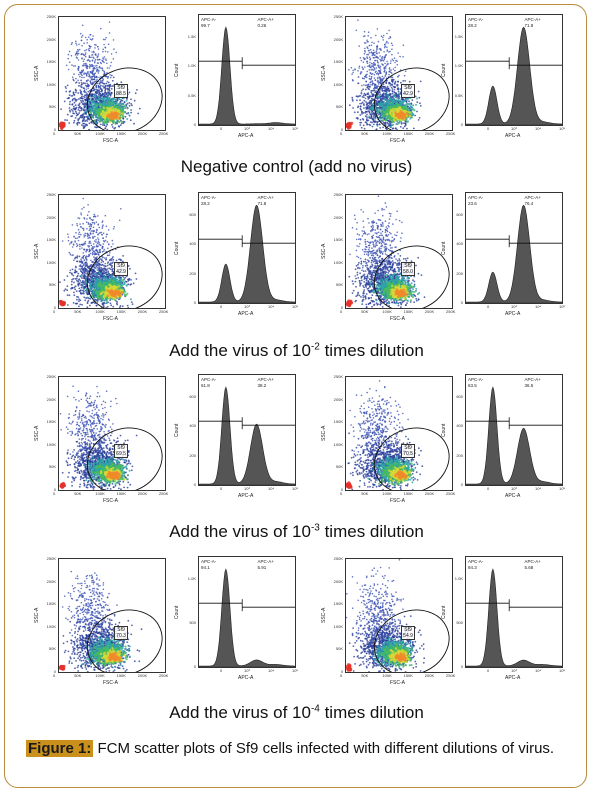 The width and height of the screenshot is (593, 794). What do you see at coordinates (529, 567) in the screenshot?
I see `apc-positive-value: 5.68` at bounding box center [529, 567].